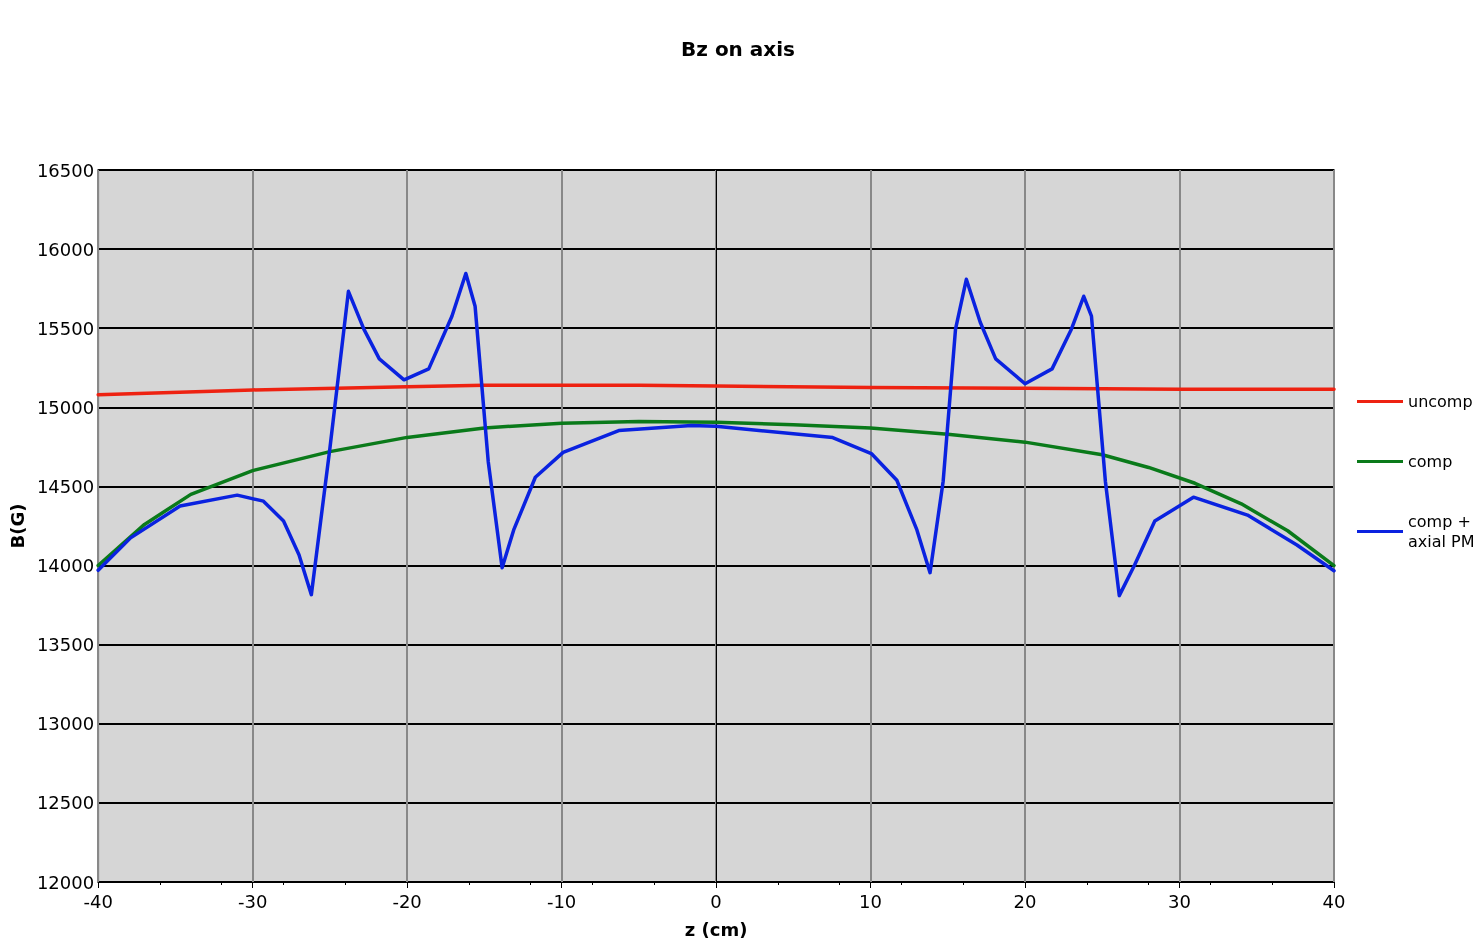 Image resolution: width=1476 pixels, height=943 pixels. What do you see at coordinates (65, 882) in the screenshot?
I see `y-tick-label: 12000` at bounding box center [65, 882].